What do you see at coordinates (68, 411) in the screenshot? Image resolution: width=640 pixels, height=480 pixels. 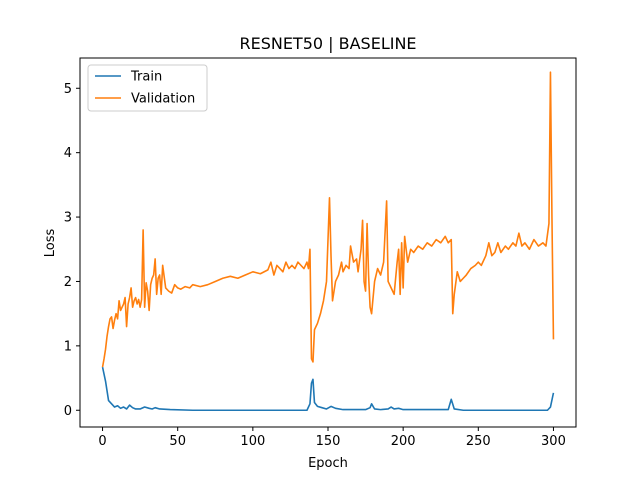 I see `y-tick-label: 0` at bounding box center [68, 411].